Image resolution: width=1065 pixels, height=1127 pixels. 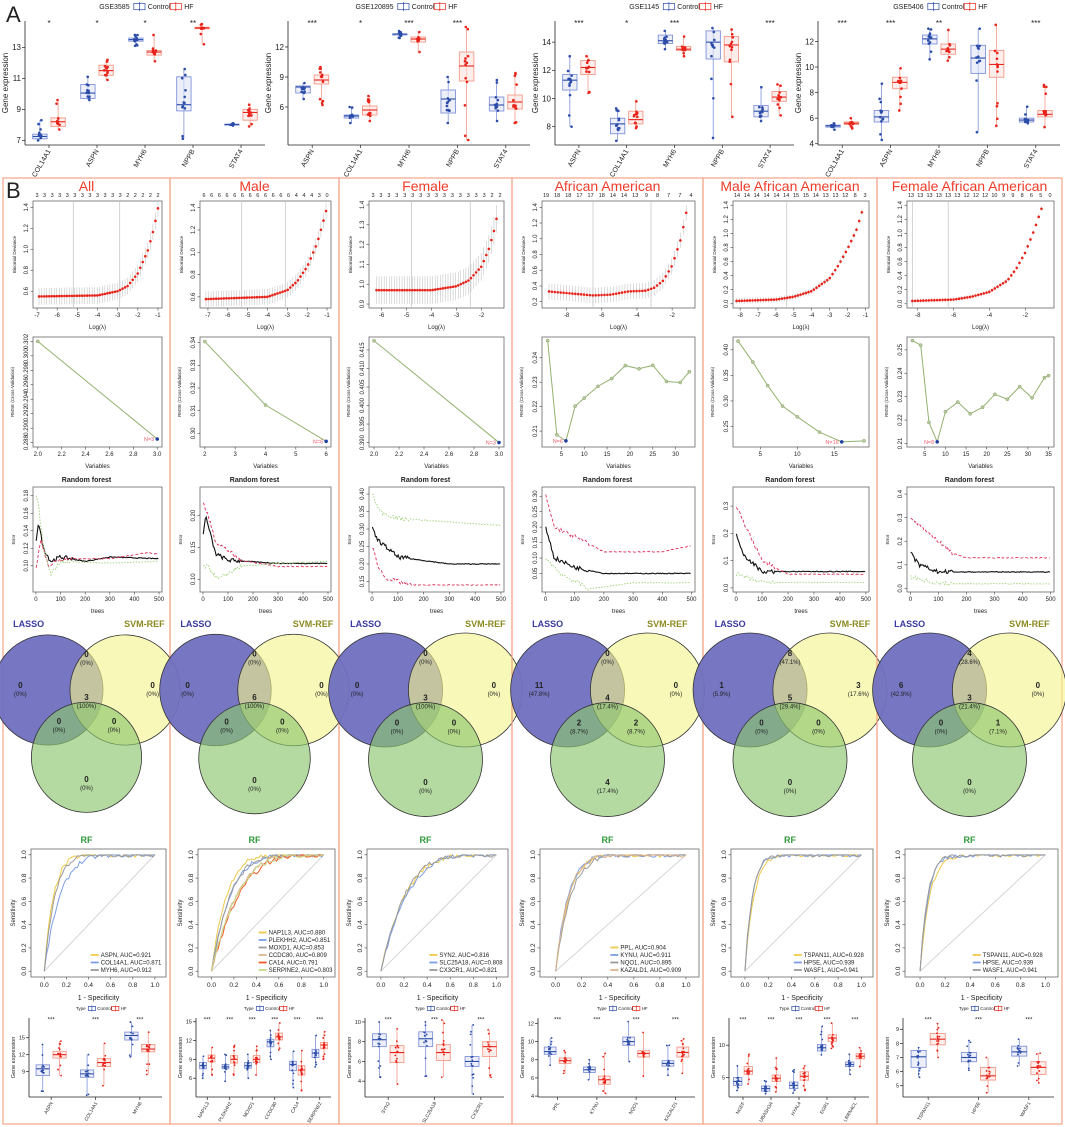 What do you see at coordinates (278, 985) in the screenshot?
I see `x-tick-label: 0.6` at bounding box center [278, 985].